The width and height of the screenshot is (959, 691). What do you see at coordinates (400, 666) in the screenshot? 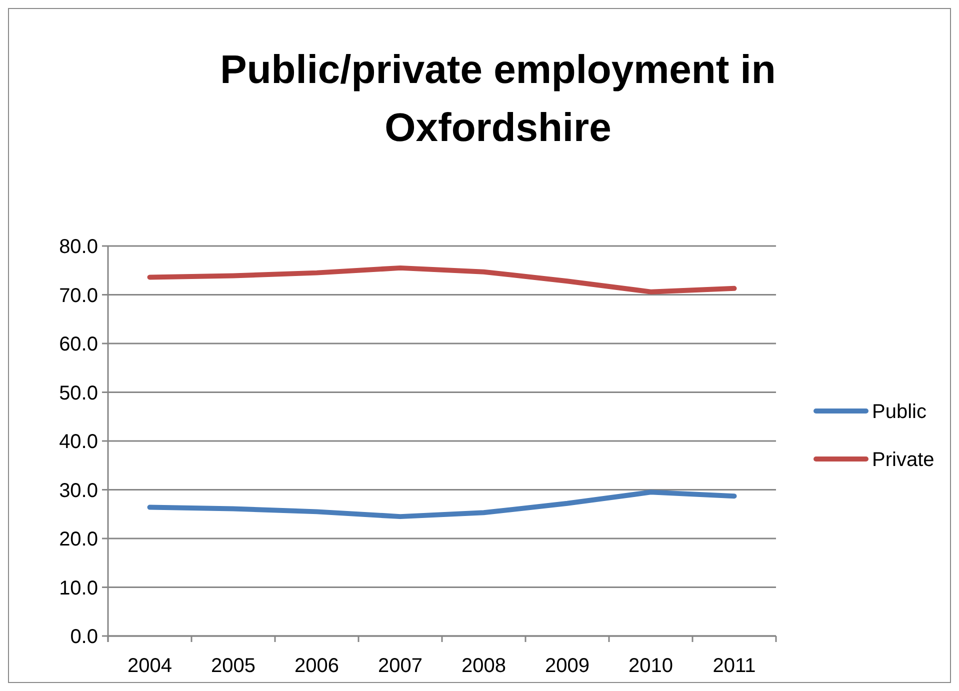
I see `x-tick-label: 2007` at bounding box center [400, 666].